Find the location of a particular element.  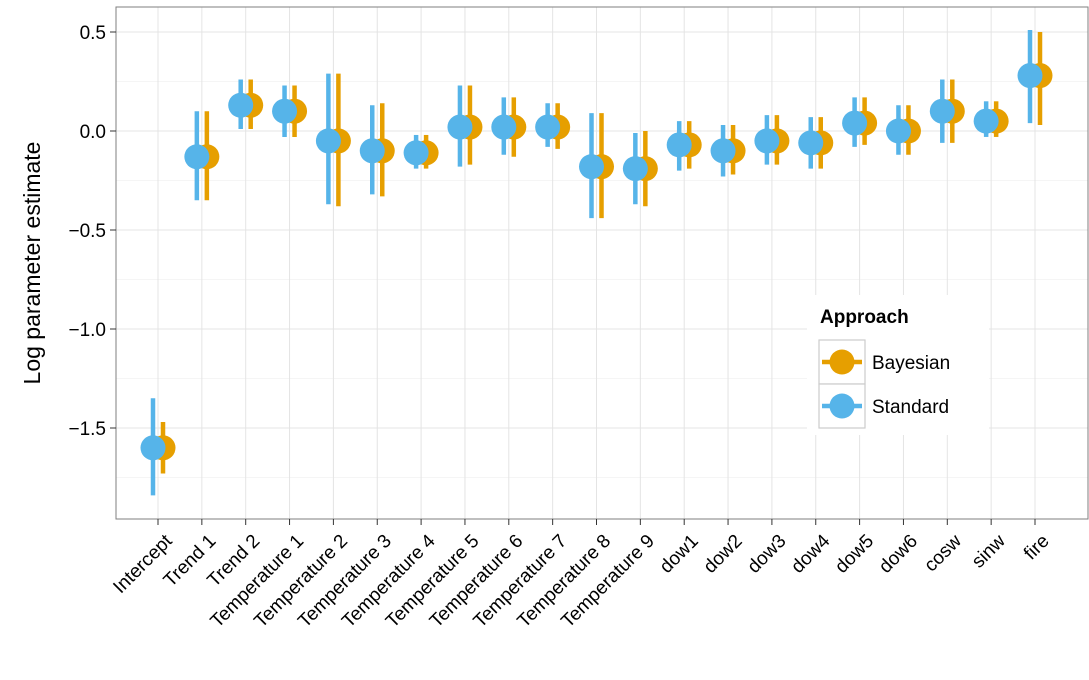

x-tick-label: dow4 is located at coordinates (810, 553).